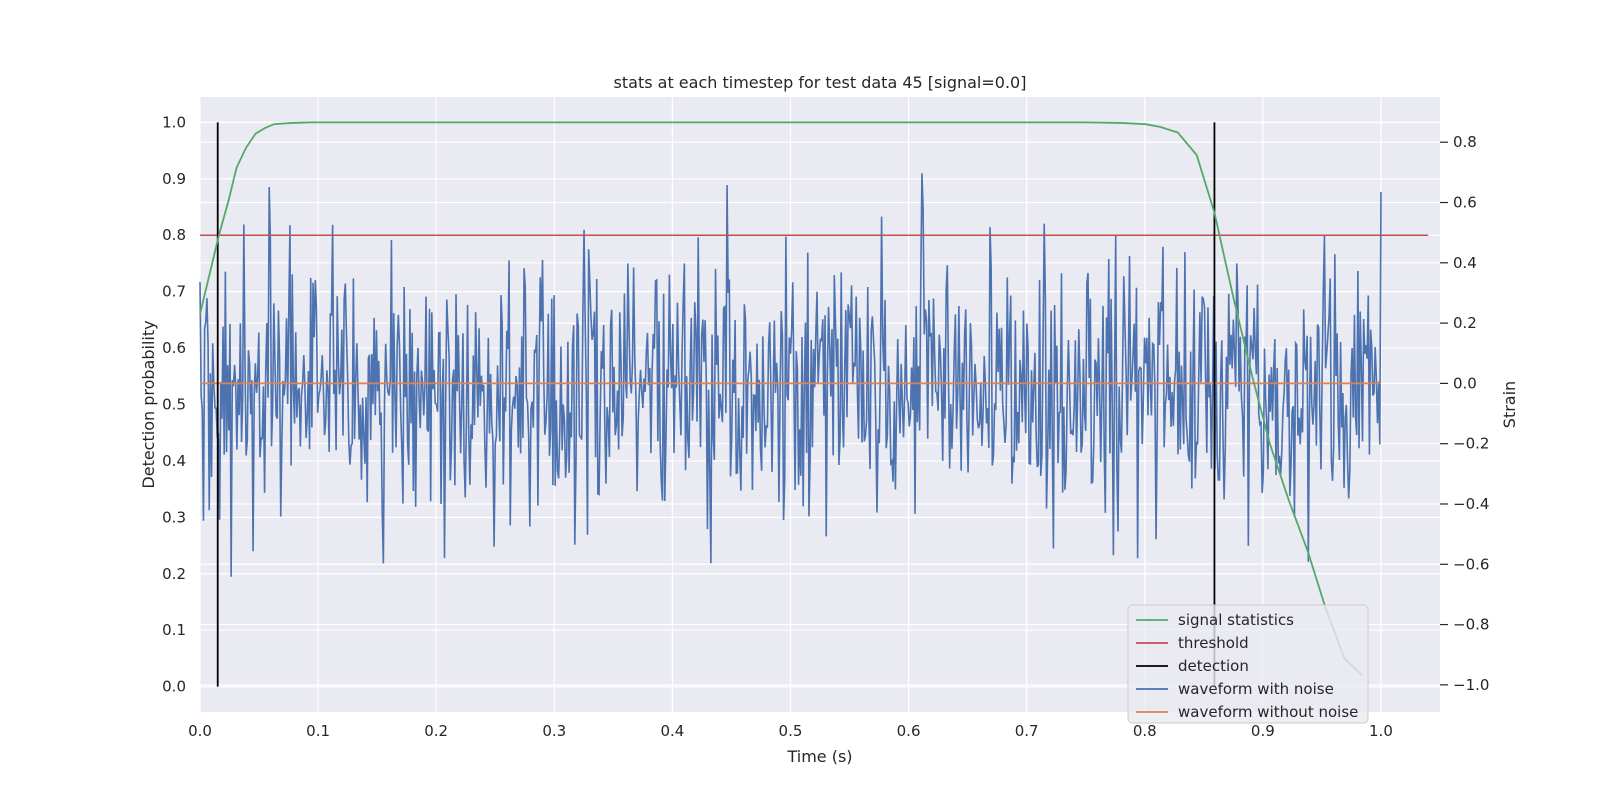  I want to click on legend-label-waveform-with-noise: waveform with noise, so click(1256, 689).